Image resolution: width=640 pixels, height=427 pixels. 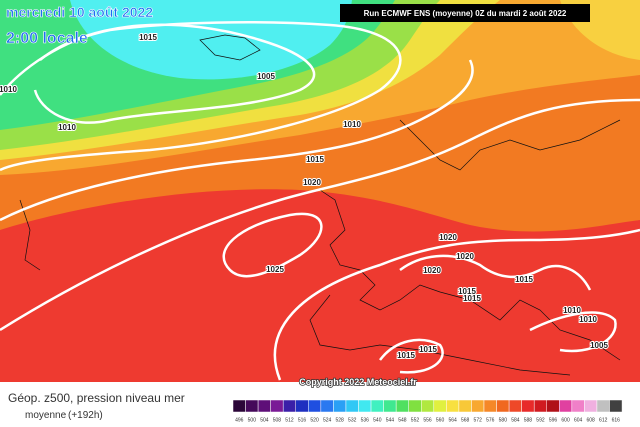 What do you see at coordinates (465, 420) in the screenshot?
I see `colorbar-label: 568` at bounding box center [465, 420].